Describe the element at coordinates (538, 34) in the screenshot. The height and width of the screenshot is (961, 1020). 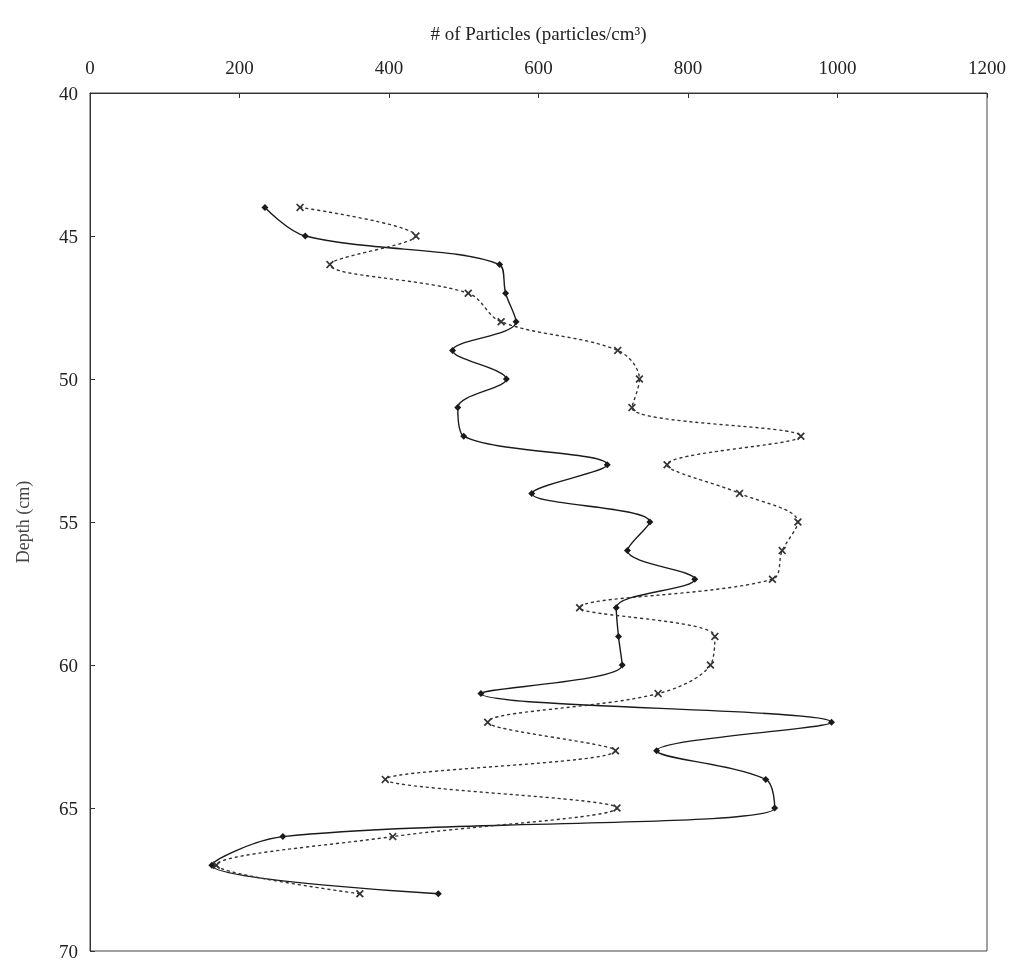
I see `x-axis-title: # of Particles (particles/cm³)` at that location.